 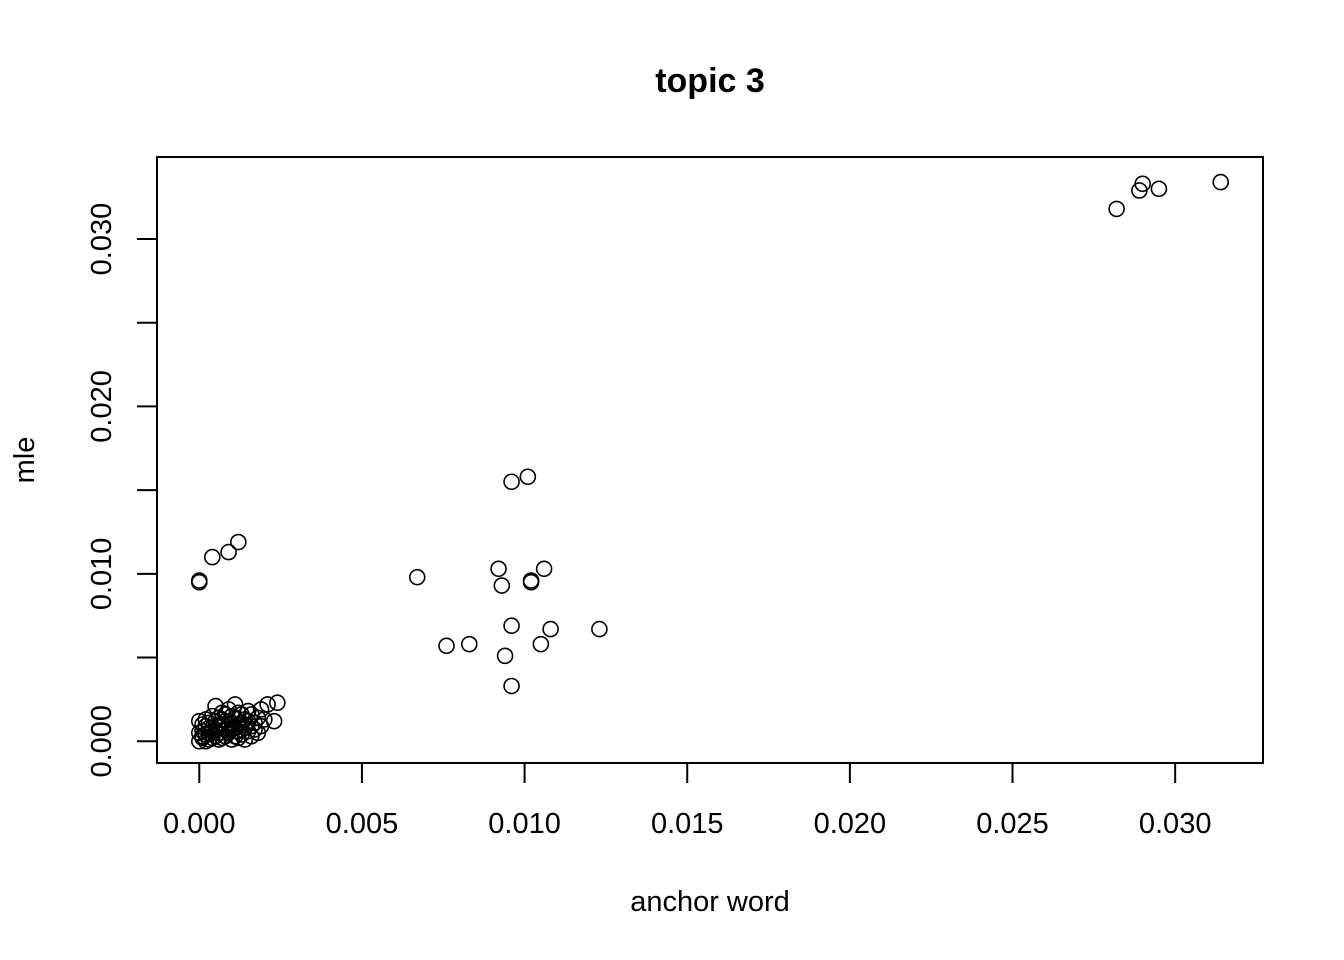 What do you see at coordinates (102, 741) in the screenshot?
I see `y-tick-label: 0.000` at bounding box center [102, 741].